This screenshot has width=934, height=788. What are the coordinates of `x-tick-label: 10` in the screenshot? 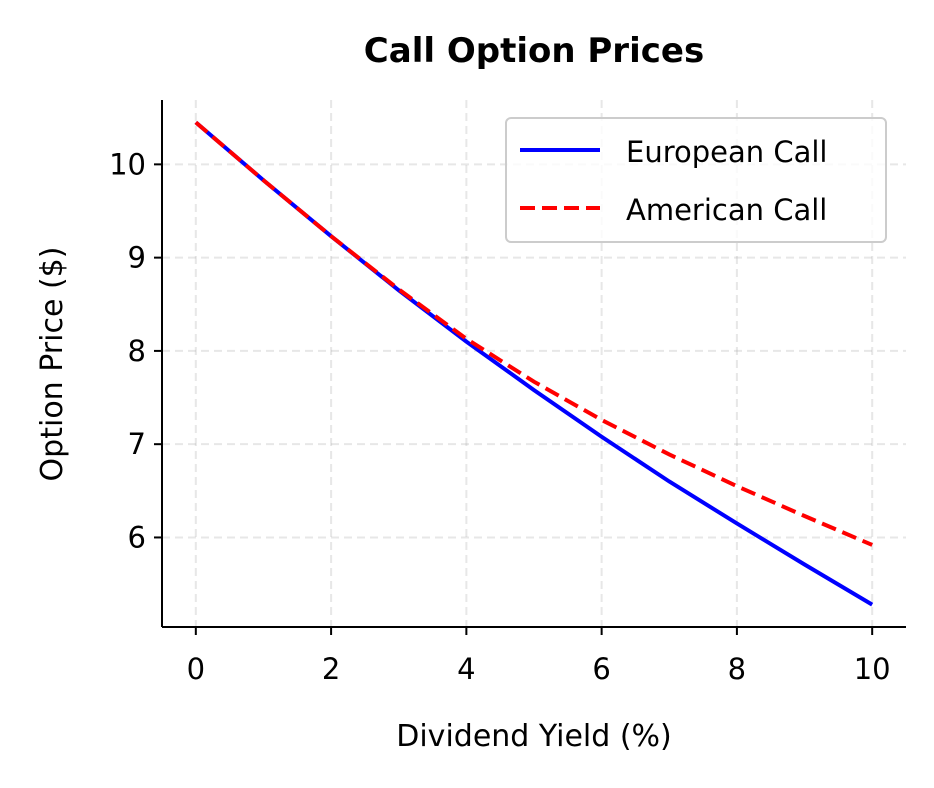 It's located at (872, 669).